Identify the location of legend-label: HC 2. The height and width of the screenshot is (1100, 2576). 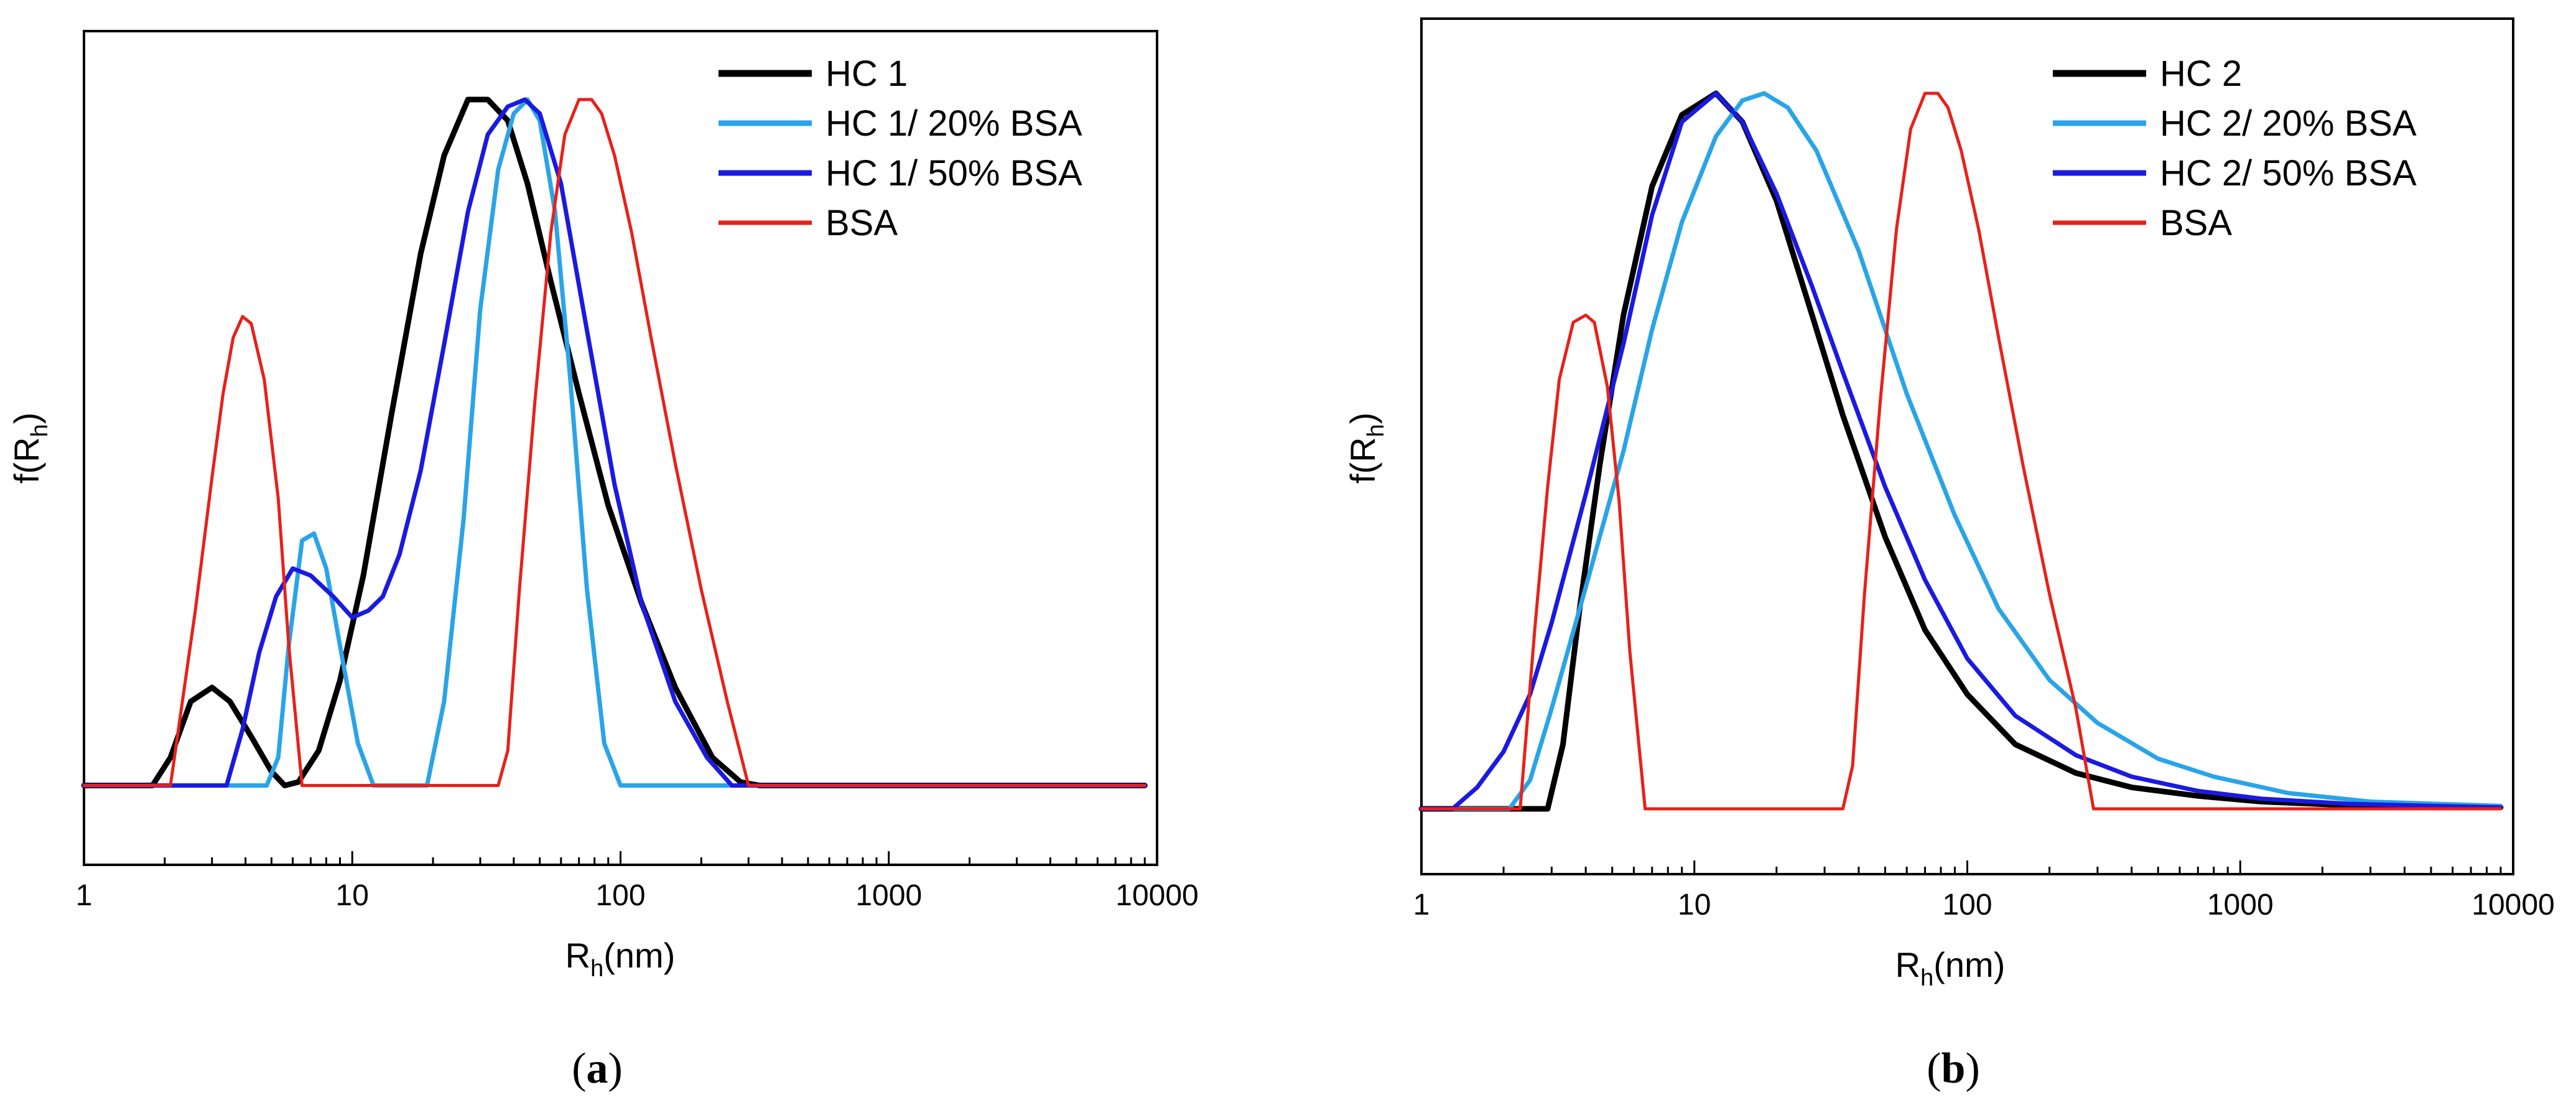
(2201, 74).